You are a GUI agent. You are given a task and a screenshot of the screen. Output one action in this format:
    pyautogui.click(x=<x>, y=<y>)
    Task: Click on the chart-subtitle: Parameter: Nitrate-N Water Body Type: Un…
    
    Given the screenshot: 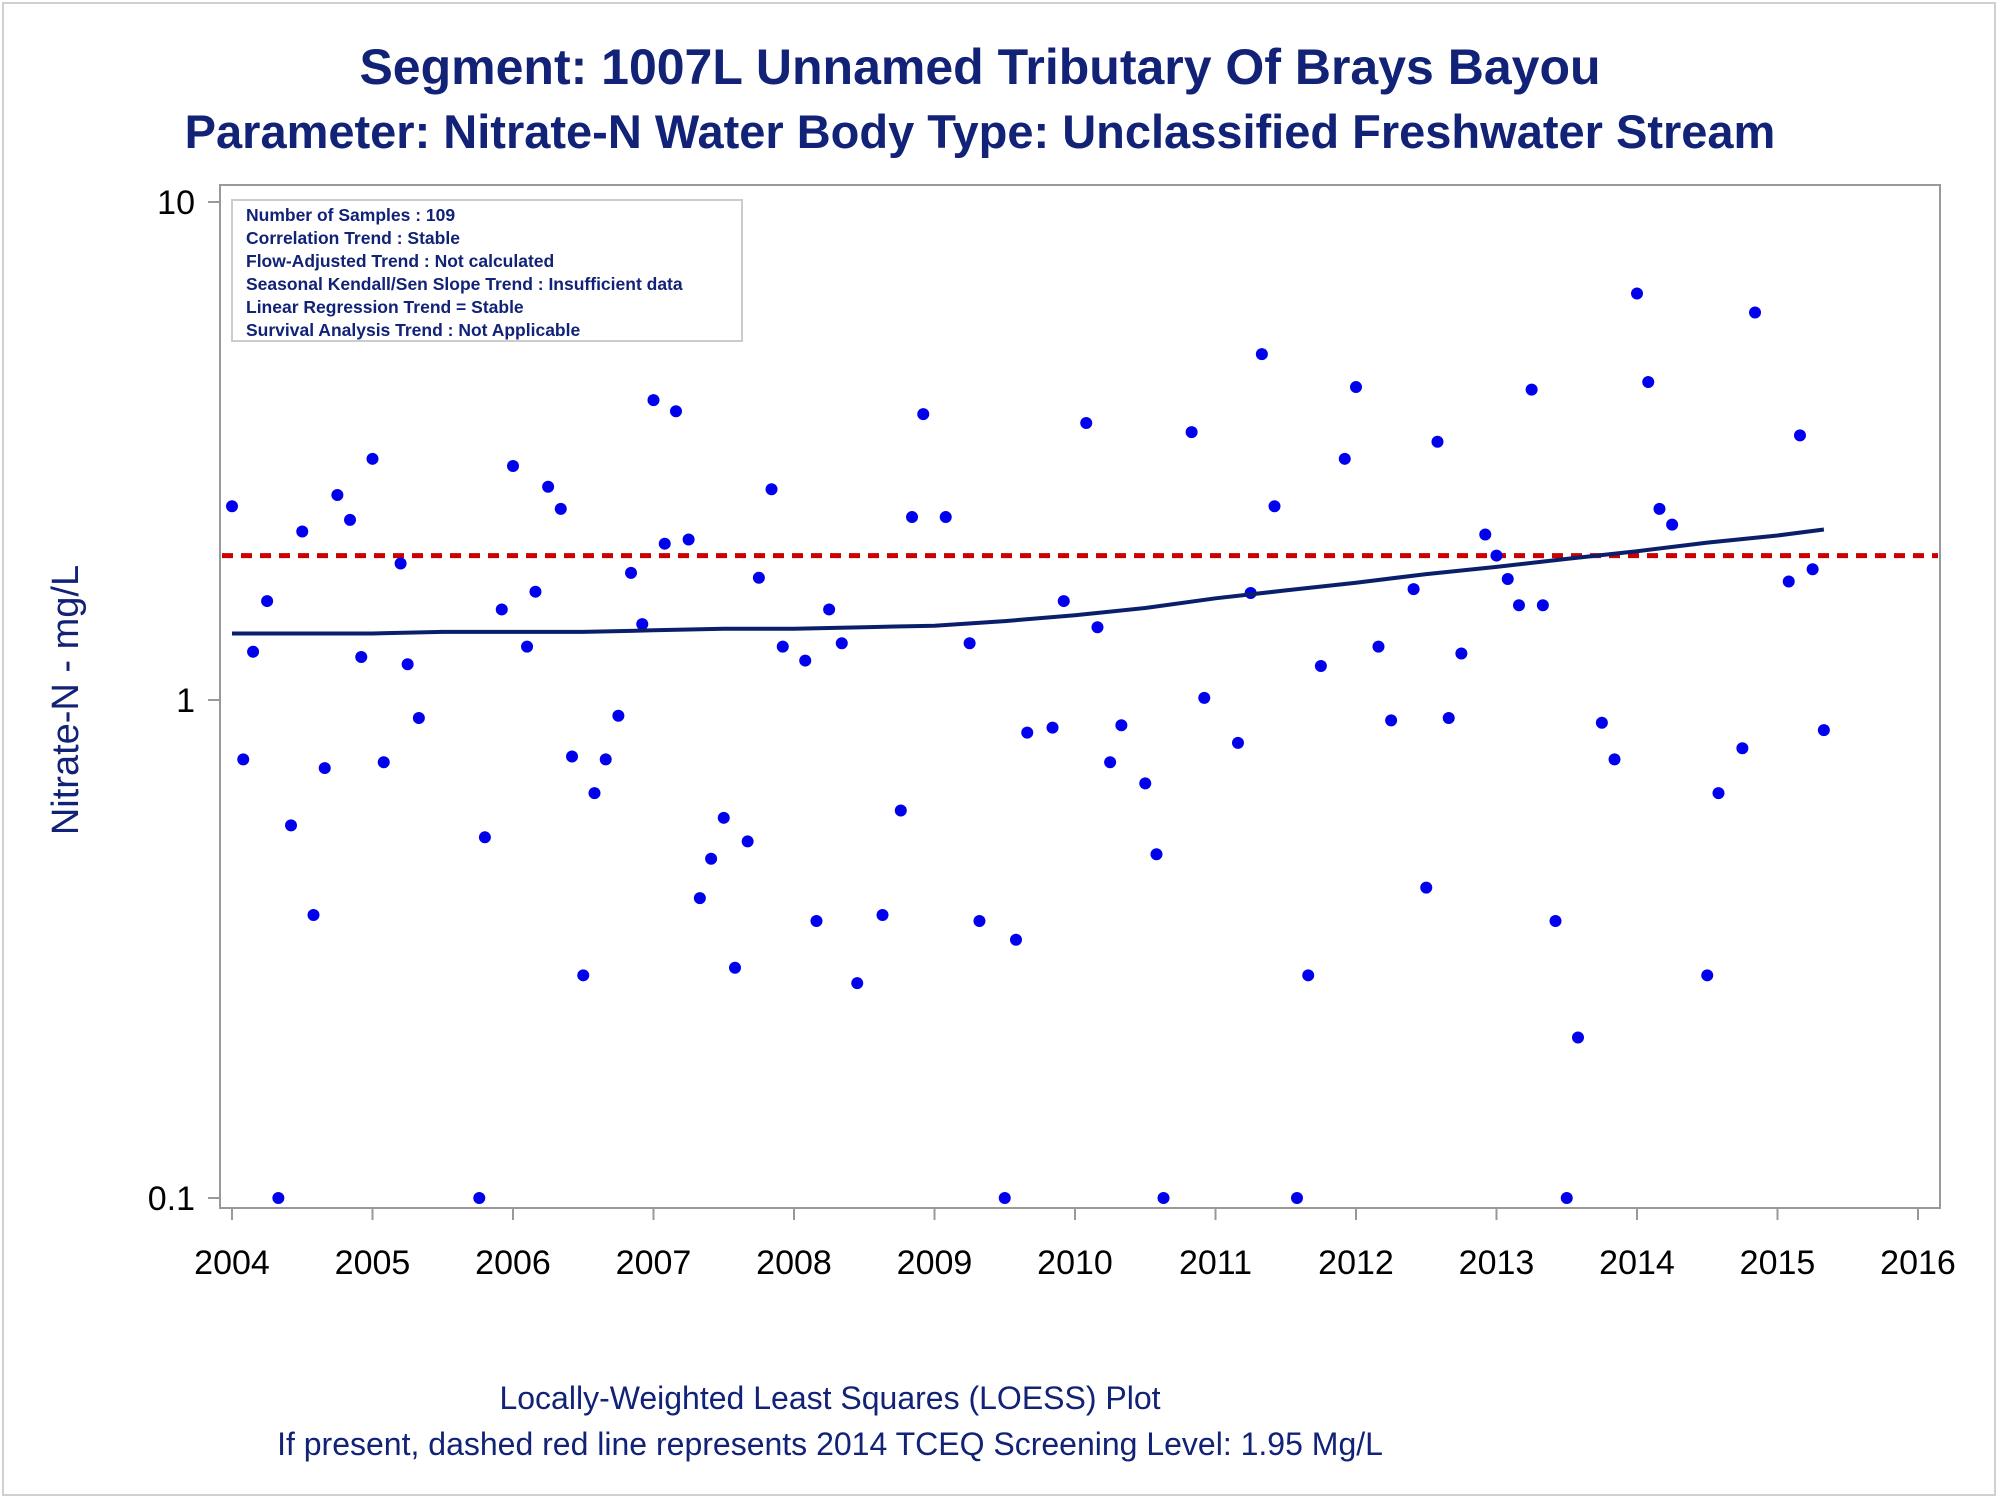 What is the action you would take?
    pyautogui.click(x=980, y=131)
    